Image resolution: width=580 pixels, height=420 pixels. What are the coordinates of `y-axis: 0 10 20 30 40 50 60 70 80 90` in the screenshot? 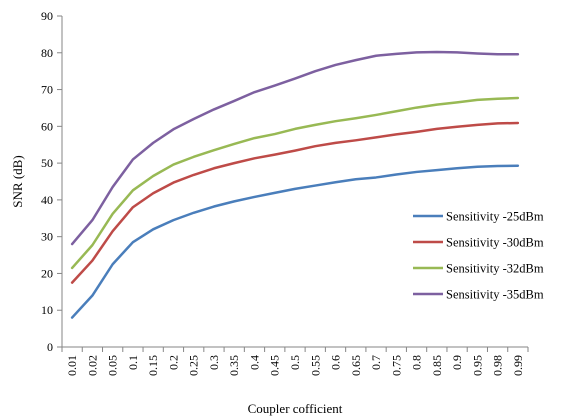 It's located at (52, 181).